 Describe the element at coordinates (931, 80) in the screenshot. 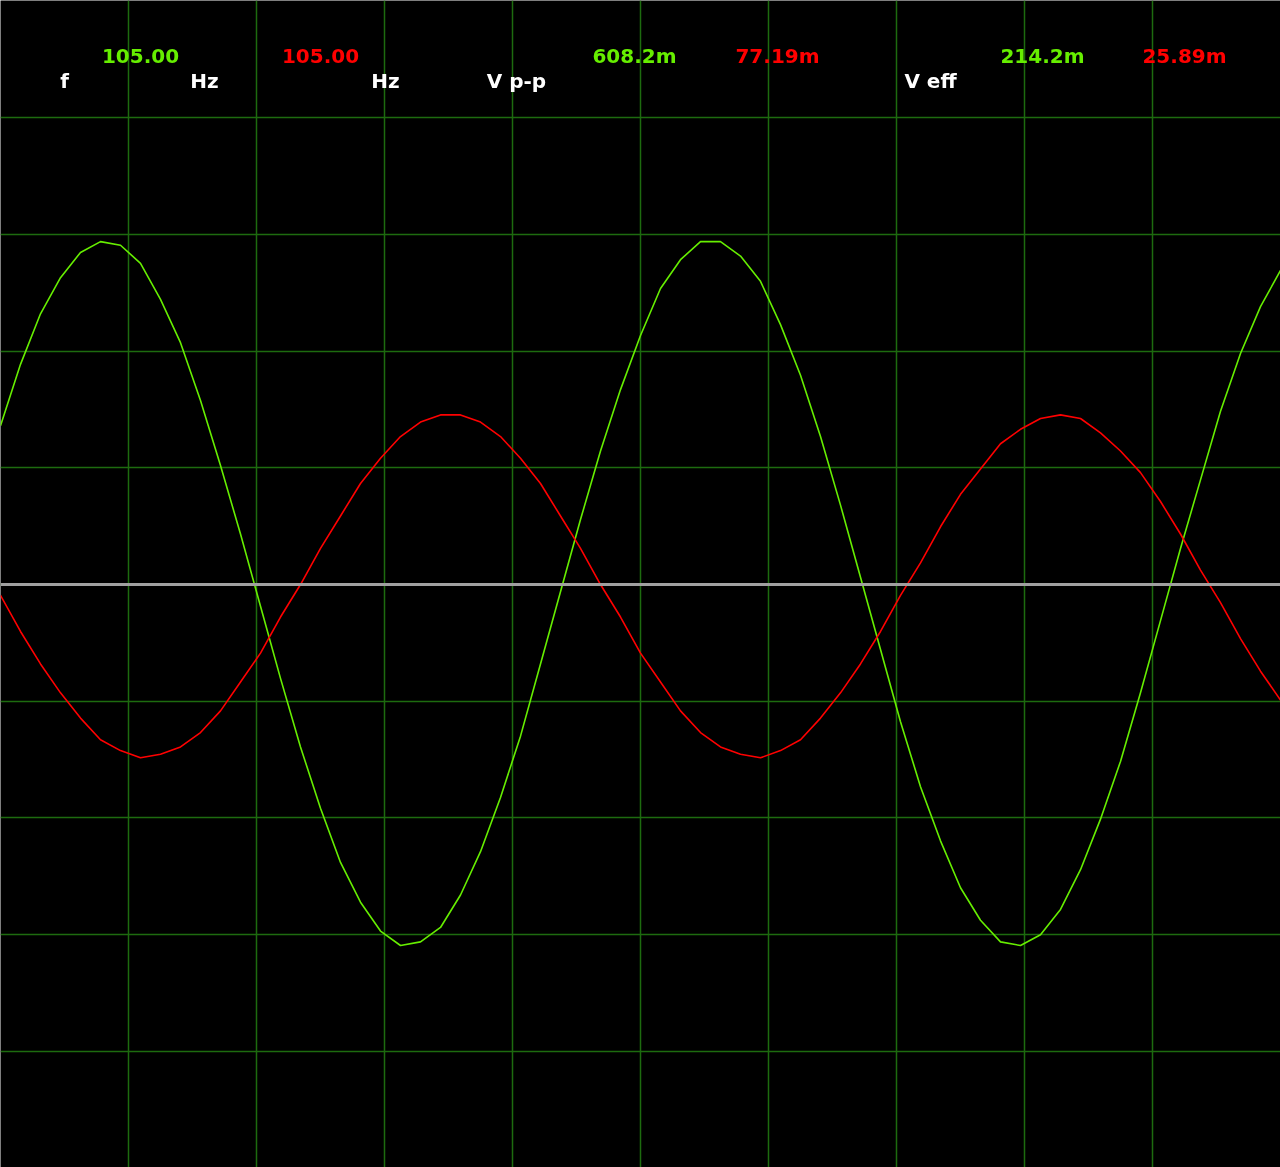

I see `text: V eff` at that location.